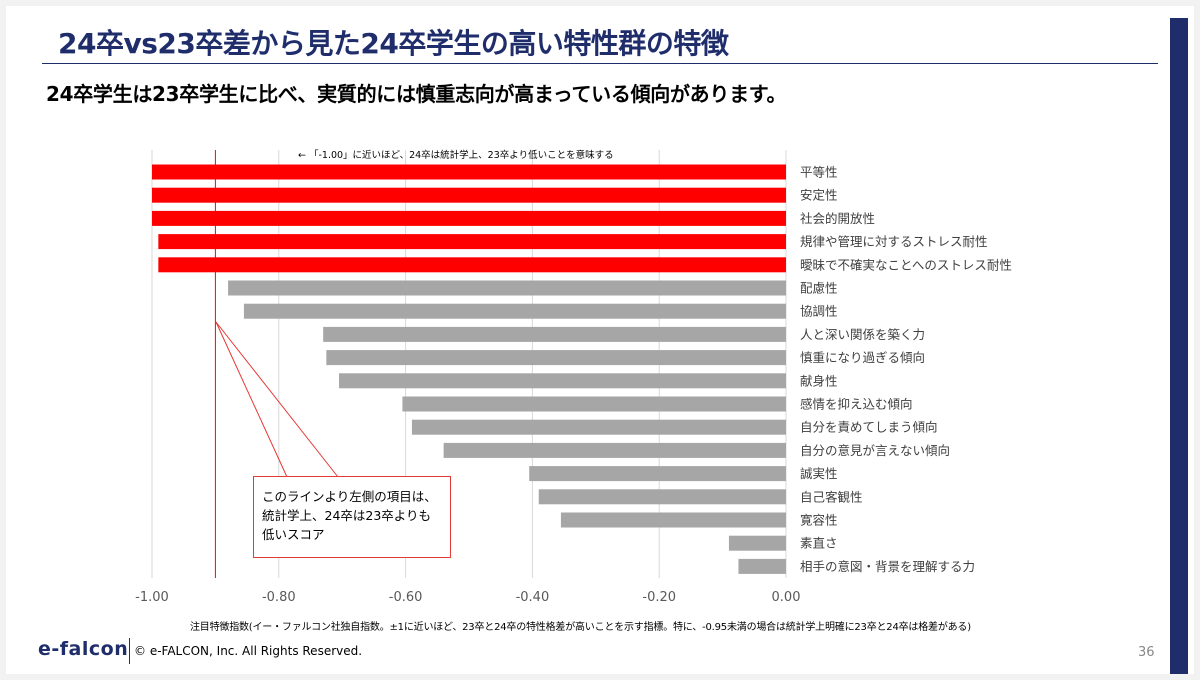 This screenshot has width=1200, height=680. Describe the element at coordinates (906, 264) in the screenshot. I see `category-label: 曖昧で不確実なことへのストレス耐性` at that location.